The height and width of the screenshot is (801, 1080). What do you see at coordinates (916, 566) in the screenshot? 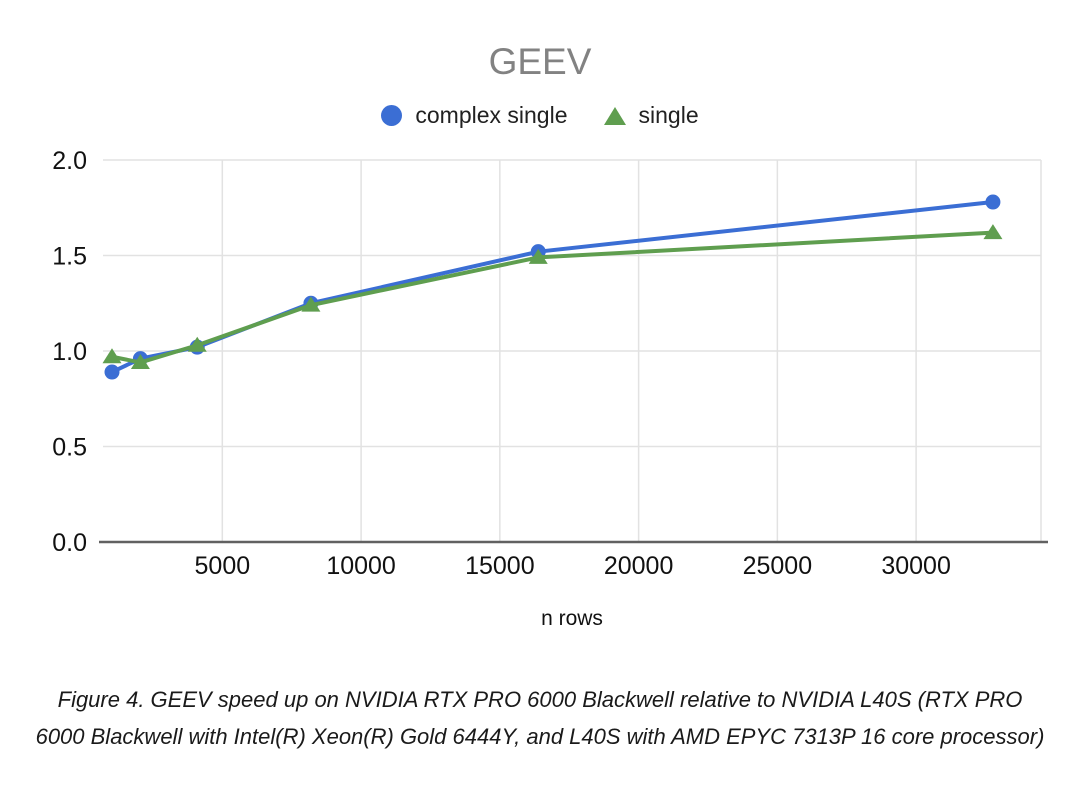
I see `x-tick-label: 30000` at bounding box center [916, 566].